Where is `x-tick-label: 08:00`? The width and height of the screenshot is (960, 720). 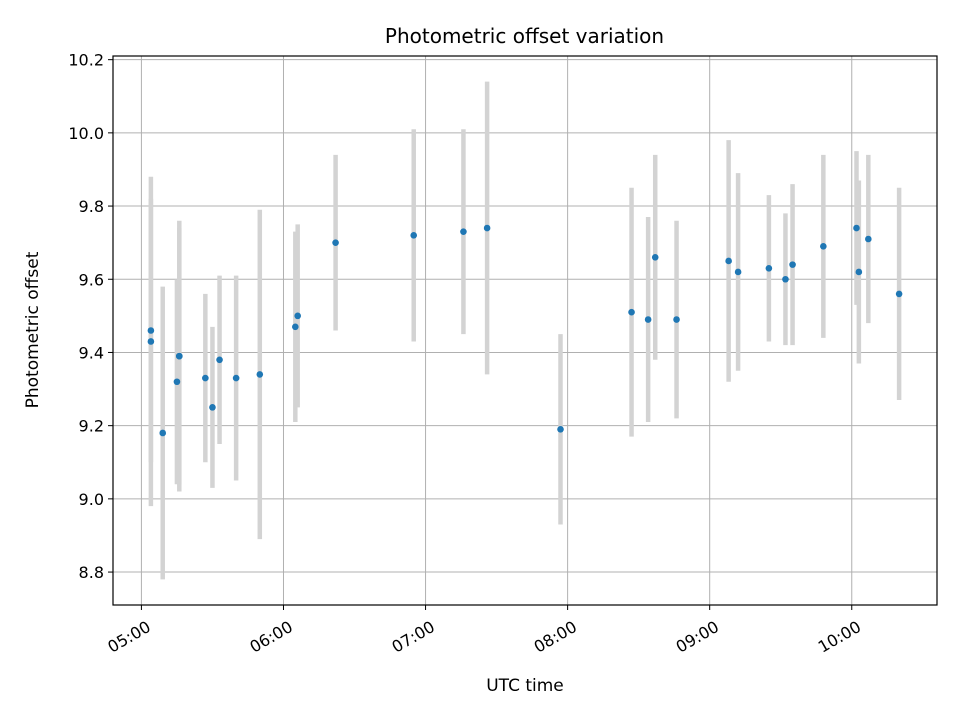
x-tick-label: 08:00 is located at coordinates (555, 637).